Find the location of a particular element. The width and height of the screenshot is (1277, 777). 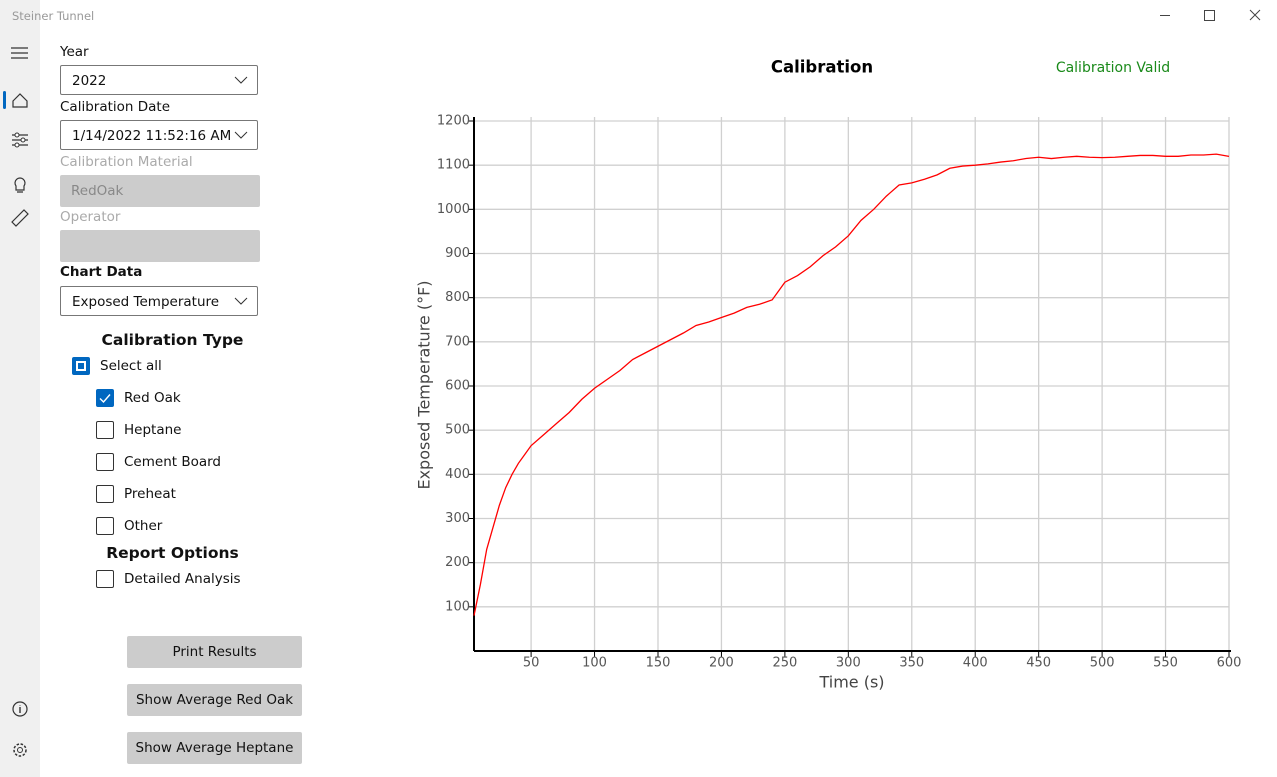

checkbox-label: Detailed Analysis is located at coordinates (182, 579).